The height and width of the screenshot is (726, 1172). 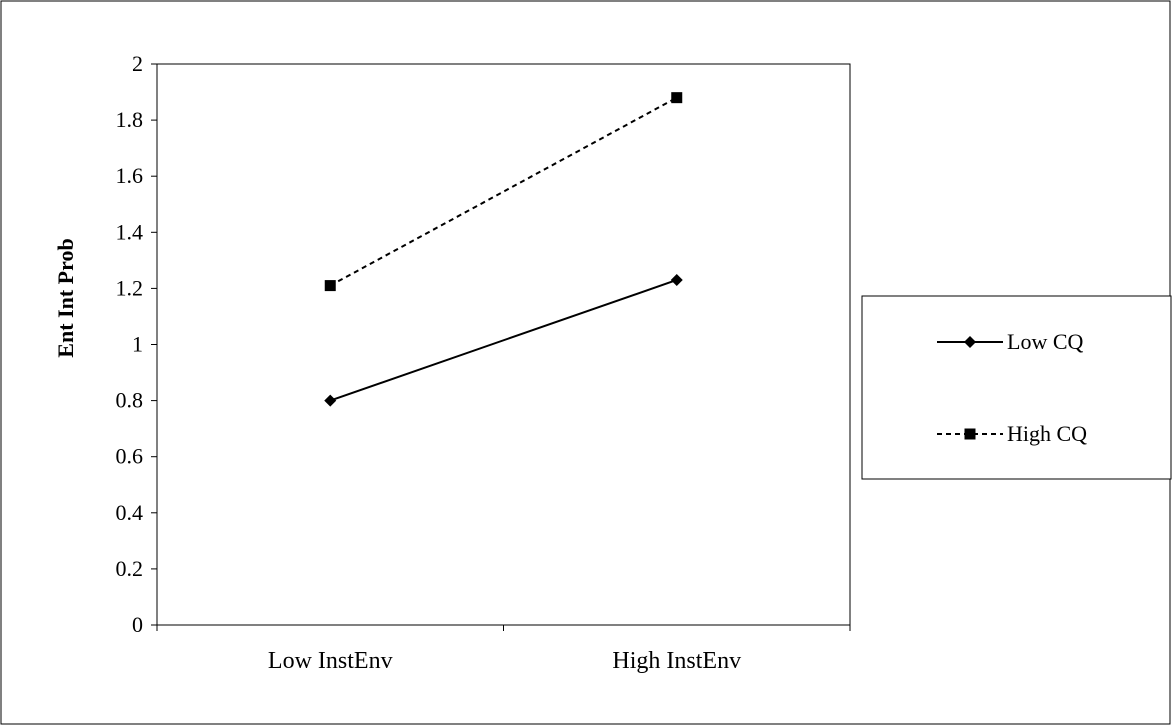 What do you see at coordinates (130, 231) in the screenshot?
I see `y-tick-label: 1.4` at bounding box center [130, 231].